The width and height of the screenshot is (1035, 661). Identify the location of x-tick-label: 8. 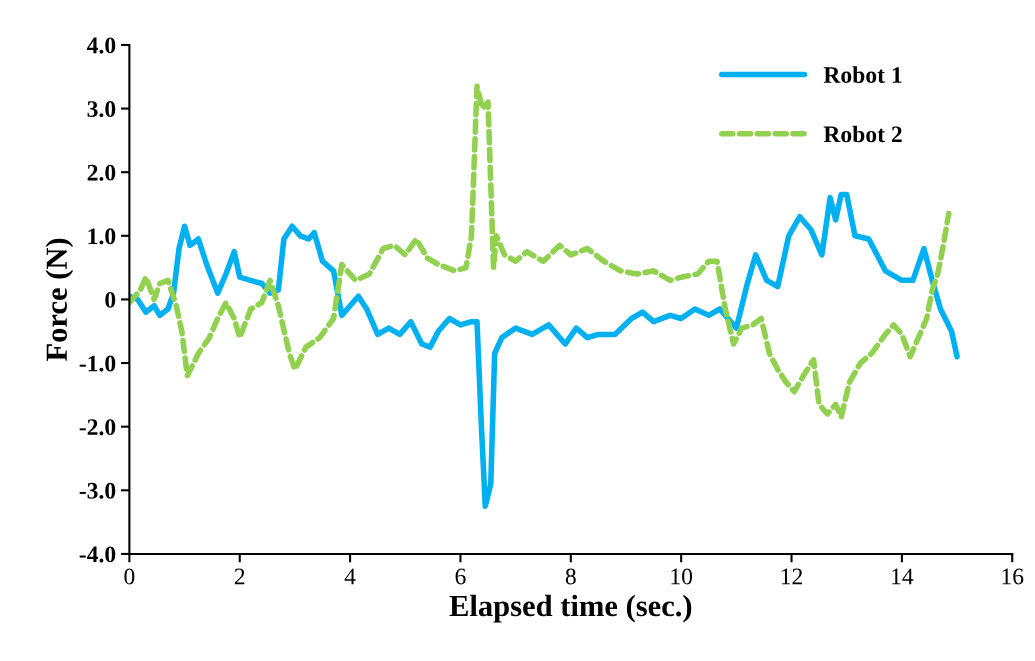
(570, 576).